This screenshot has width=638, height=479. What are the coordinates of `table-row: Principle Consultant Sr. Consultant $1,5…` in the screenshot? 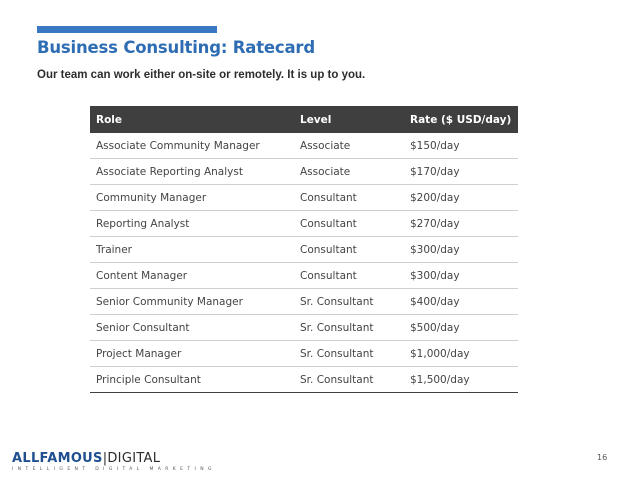 It's located at (304, 379).